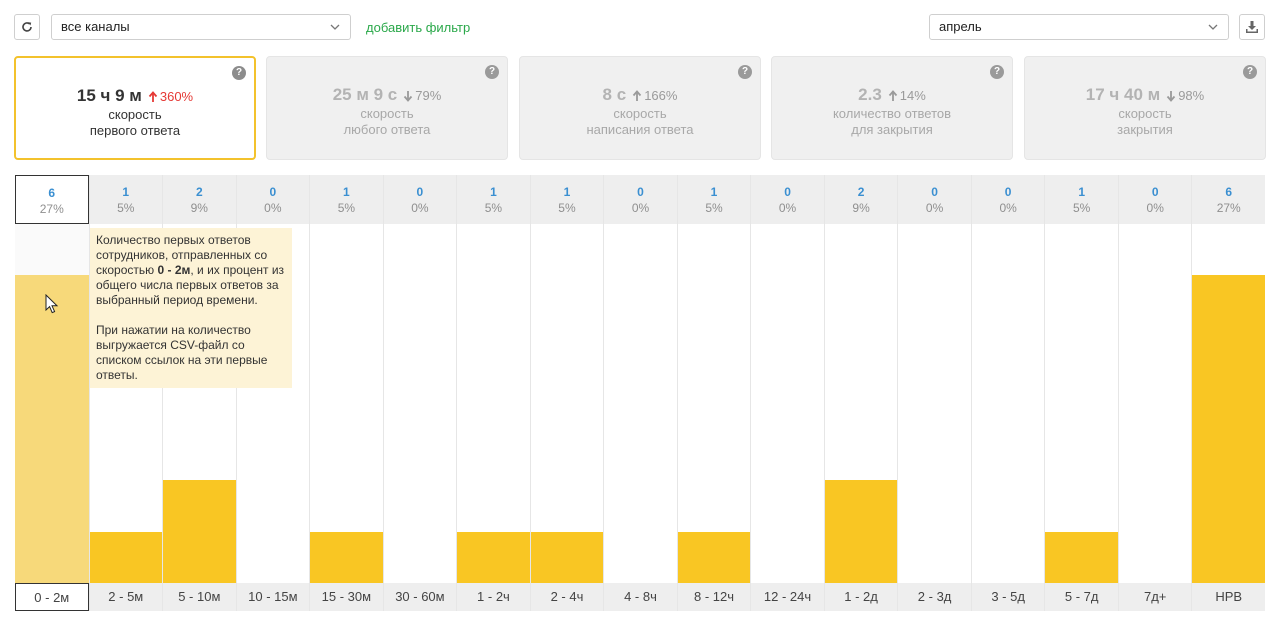 The image size is (1280, 632). What do you see at coordinates (1007, 393) in the screenshot?
I see `chart-column: 0 0% 3 - 5д` at bounding box center [1007, 393].